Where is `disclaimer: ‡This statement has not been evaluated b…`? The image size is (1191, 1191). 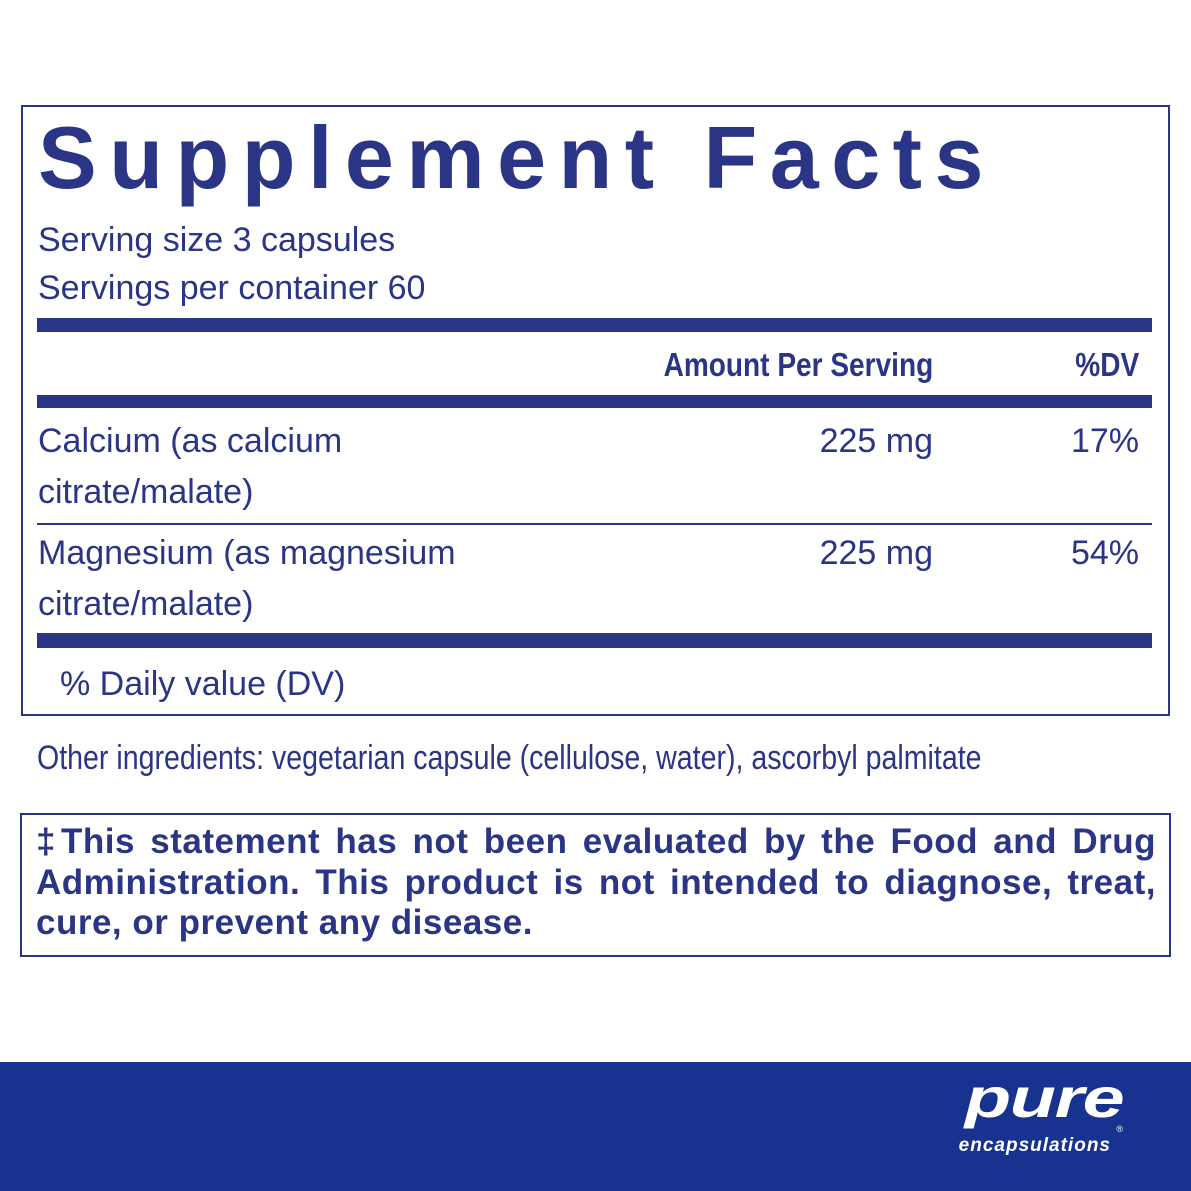 disclaimer: ‡This statement has not been evaluated b… is located at coordinates (596, 882).